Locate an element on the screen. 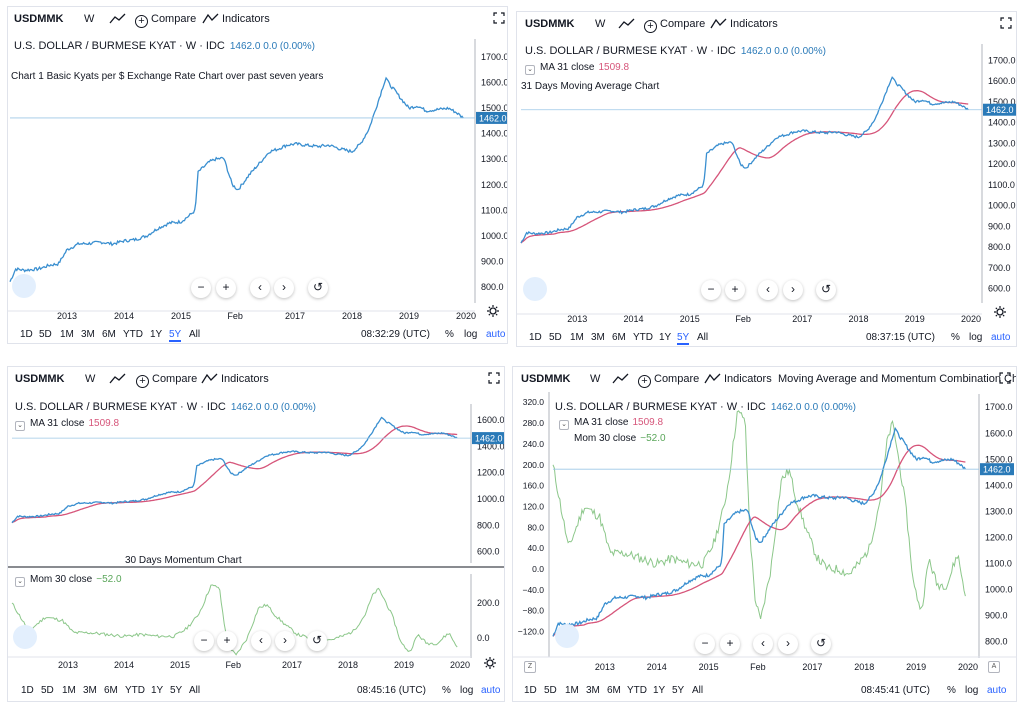 The height and width of the screenshot is (711, 1024). momentum-legend: ⌄ Mom 30 close −52.0 is located at coordinates (68, 580).